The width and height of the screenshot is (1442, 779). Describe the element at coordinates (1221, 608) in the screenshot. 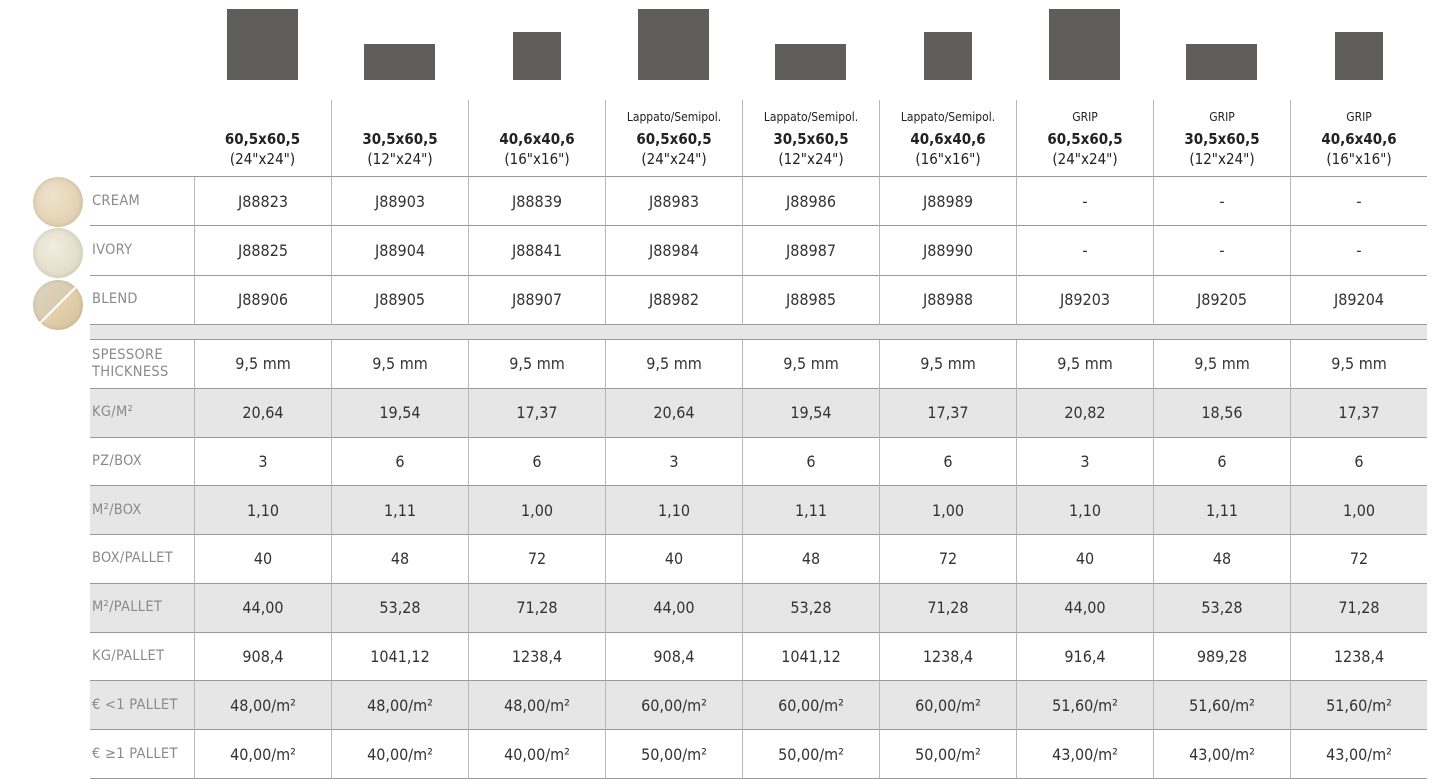

I see `table-cell: 53,28` at that location.